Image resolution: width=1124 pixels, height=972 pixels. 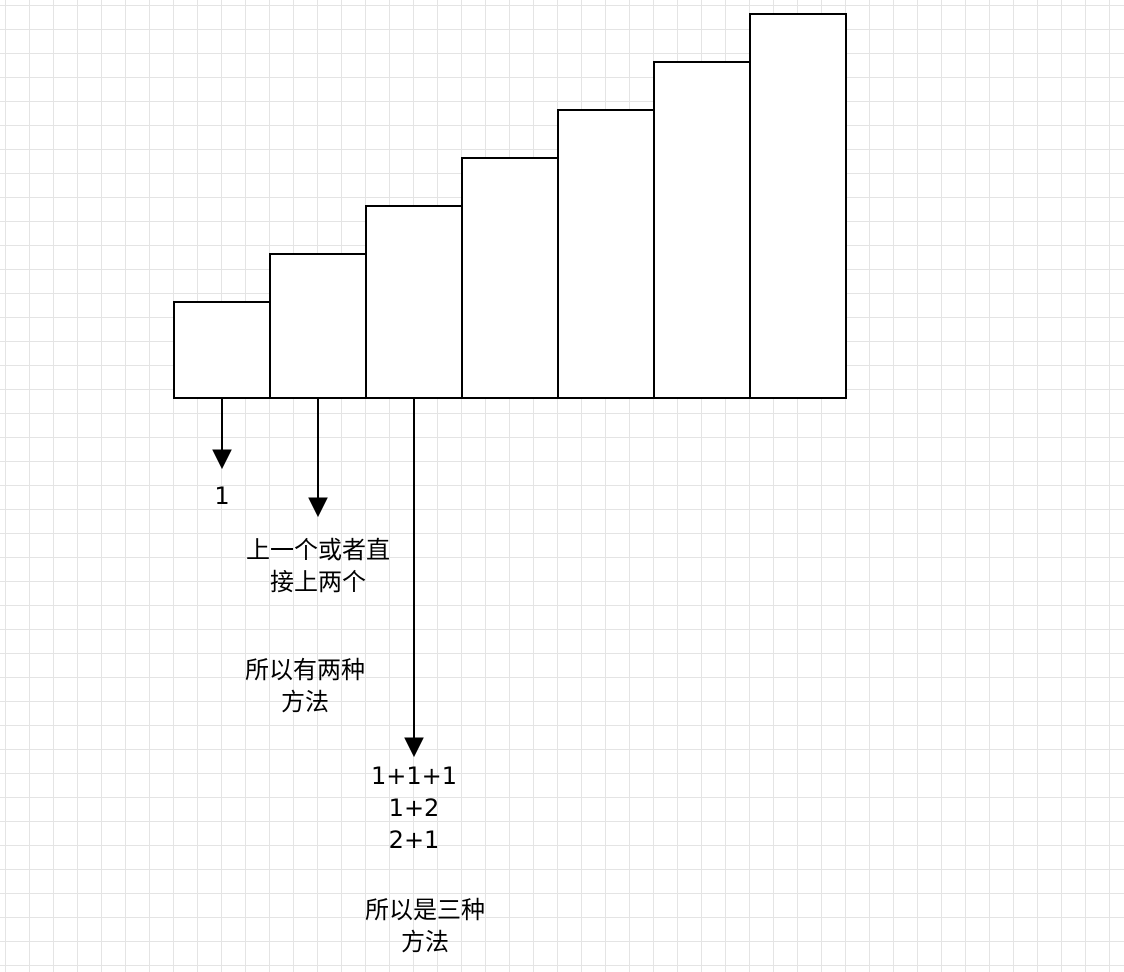 I want to click on step2-total-line2: 方法, so click(x=305, y=702).